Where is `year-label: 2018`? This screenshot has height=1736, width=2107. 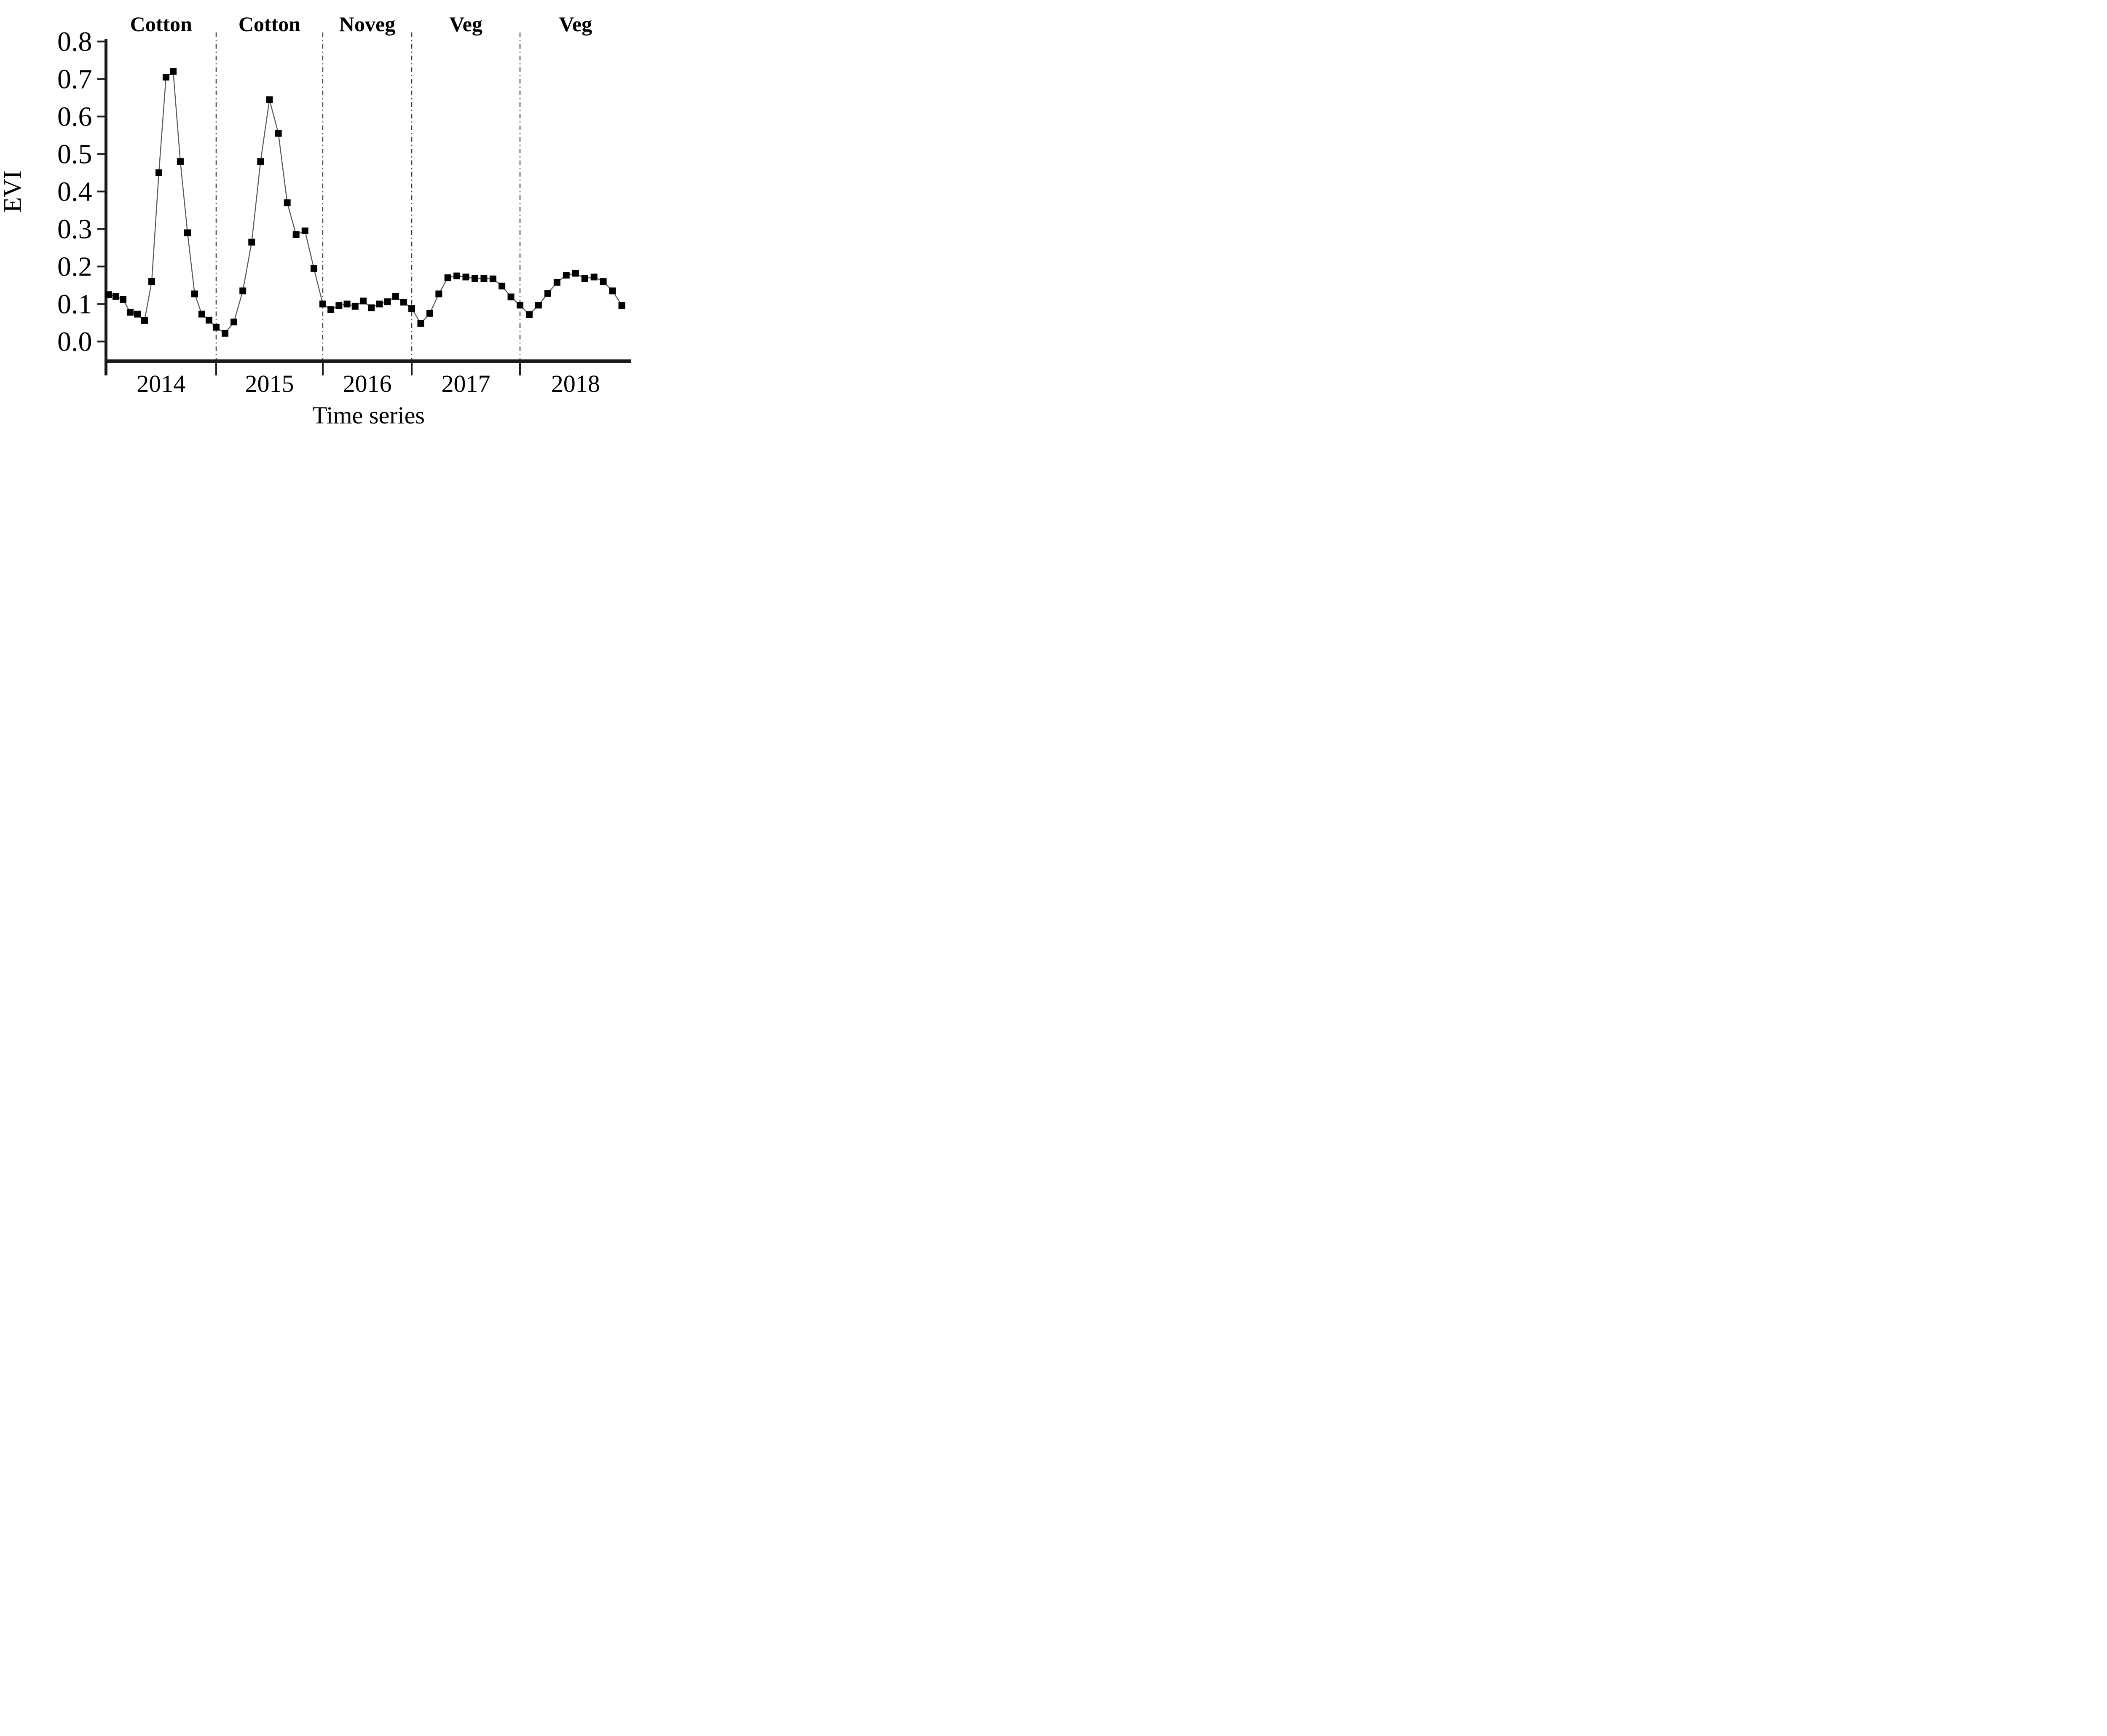
year-label: 2018 is located at coordinates (575, 383).